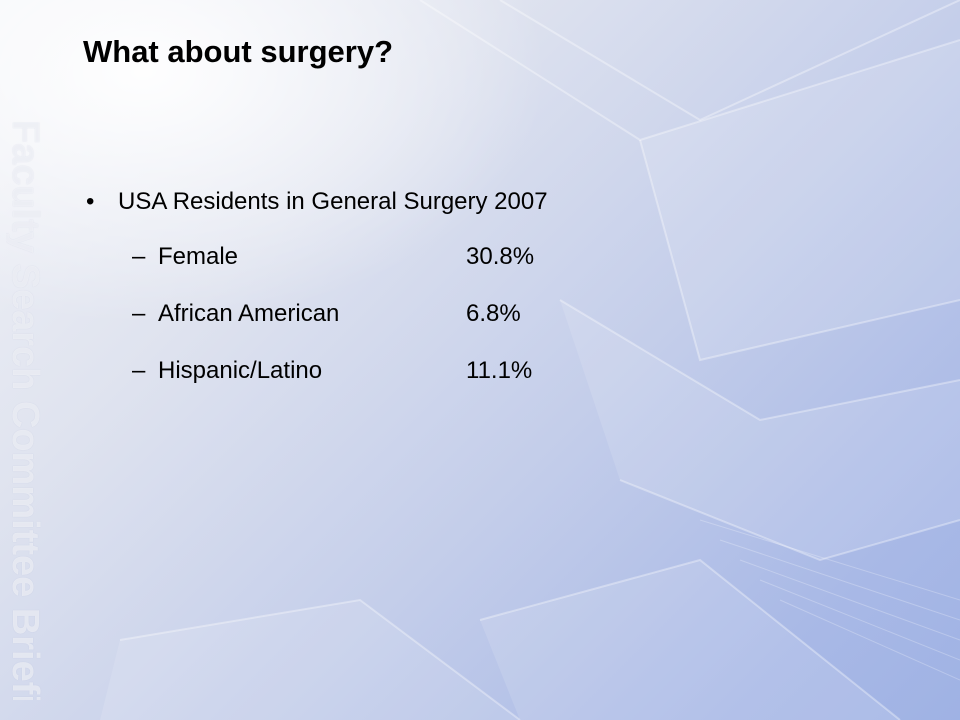  What do you see at coordinates (499, 370) in the screenshot?
I see `sub-item-value: 11.1%` at bounding box center [499, 370].